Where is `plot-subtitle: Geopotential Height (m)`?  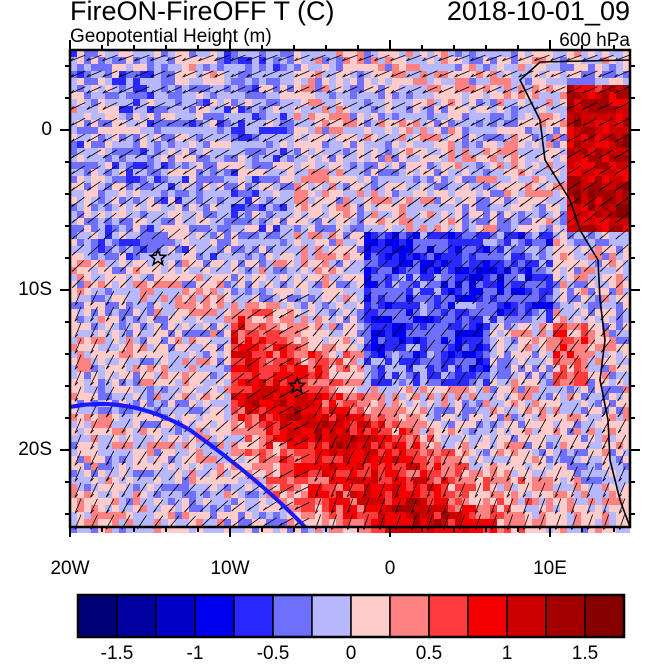
plot-subtitle: Geopotential Height (m) is located at coordinates (171, 36).